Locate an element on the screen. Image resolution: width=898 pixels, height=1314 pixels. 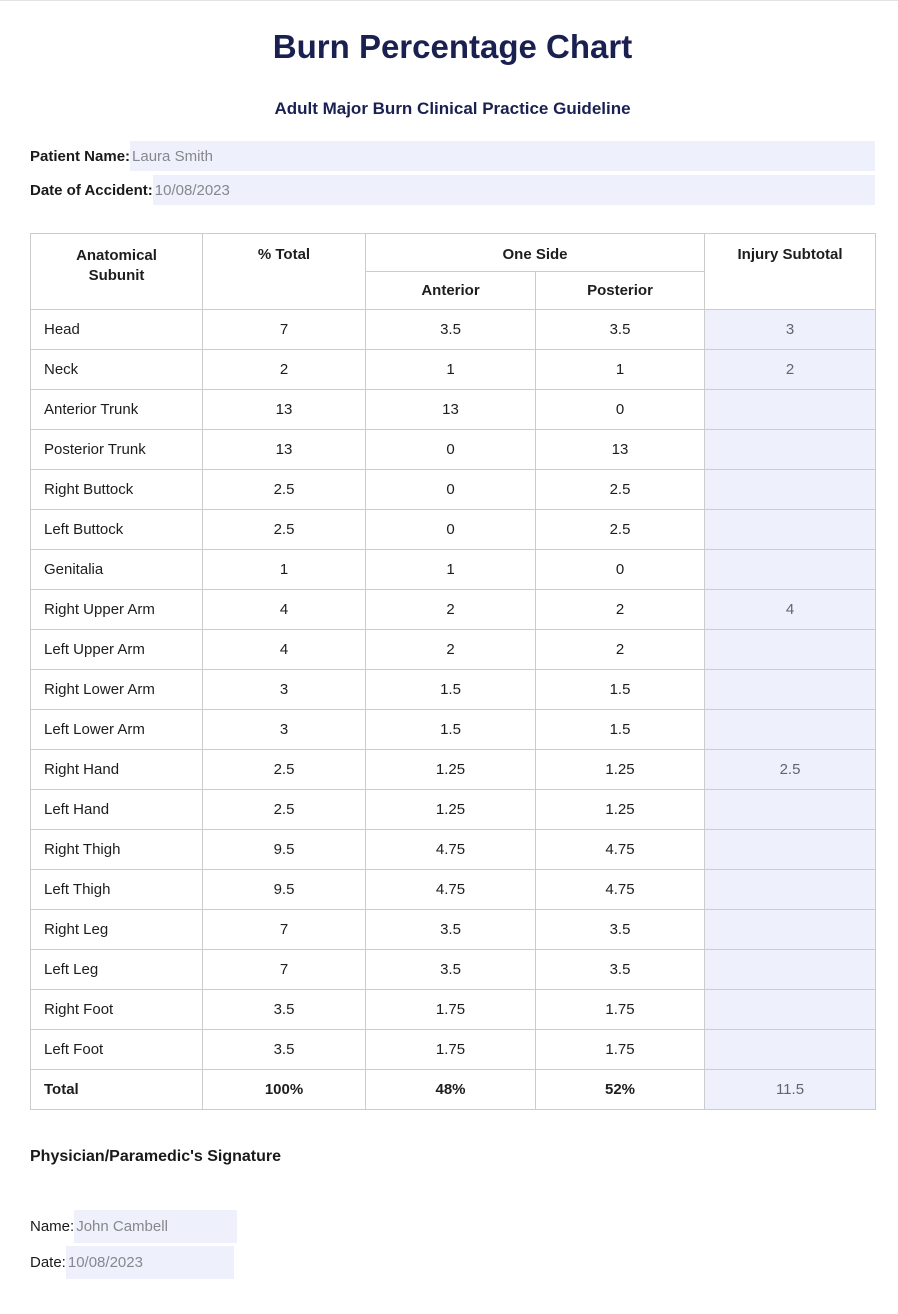
header-posterior: Posterior is located at coordinates (620, 290).